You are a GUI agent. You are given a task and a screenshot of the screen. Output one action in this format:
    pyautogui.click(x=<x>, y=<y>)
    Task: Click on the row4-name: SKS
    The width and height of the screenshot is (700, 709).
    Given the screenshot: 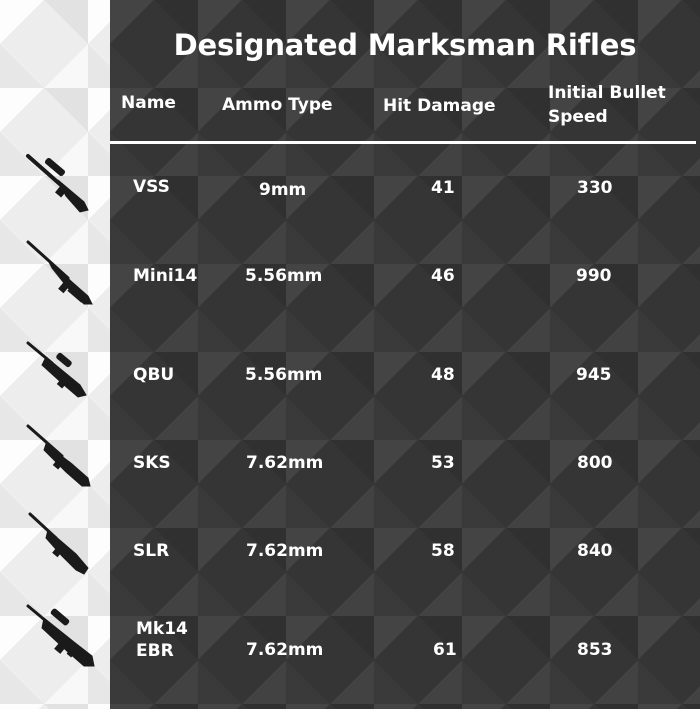 What is the action you would take?
    pyautogui.click(x=152, y=463)
    